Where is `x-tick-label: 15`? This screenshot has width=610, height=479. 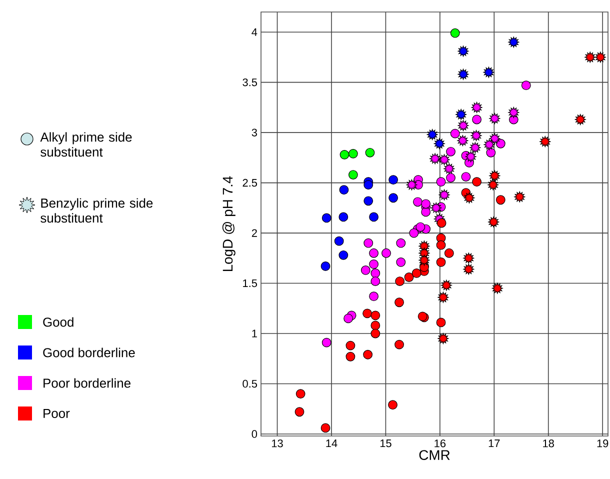 x-tick-label: 15 is located at coordinates (386, 444).